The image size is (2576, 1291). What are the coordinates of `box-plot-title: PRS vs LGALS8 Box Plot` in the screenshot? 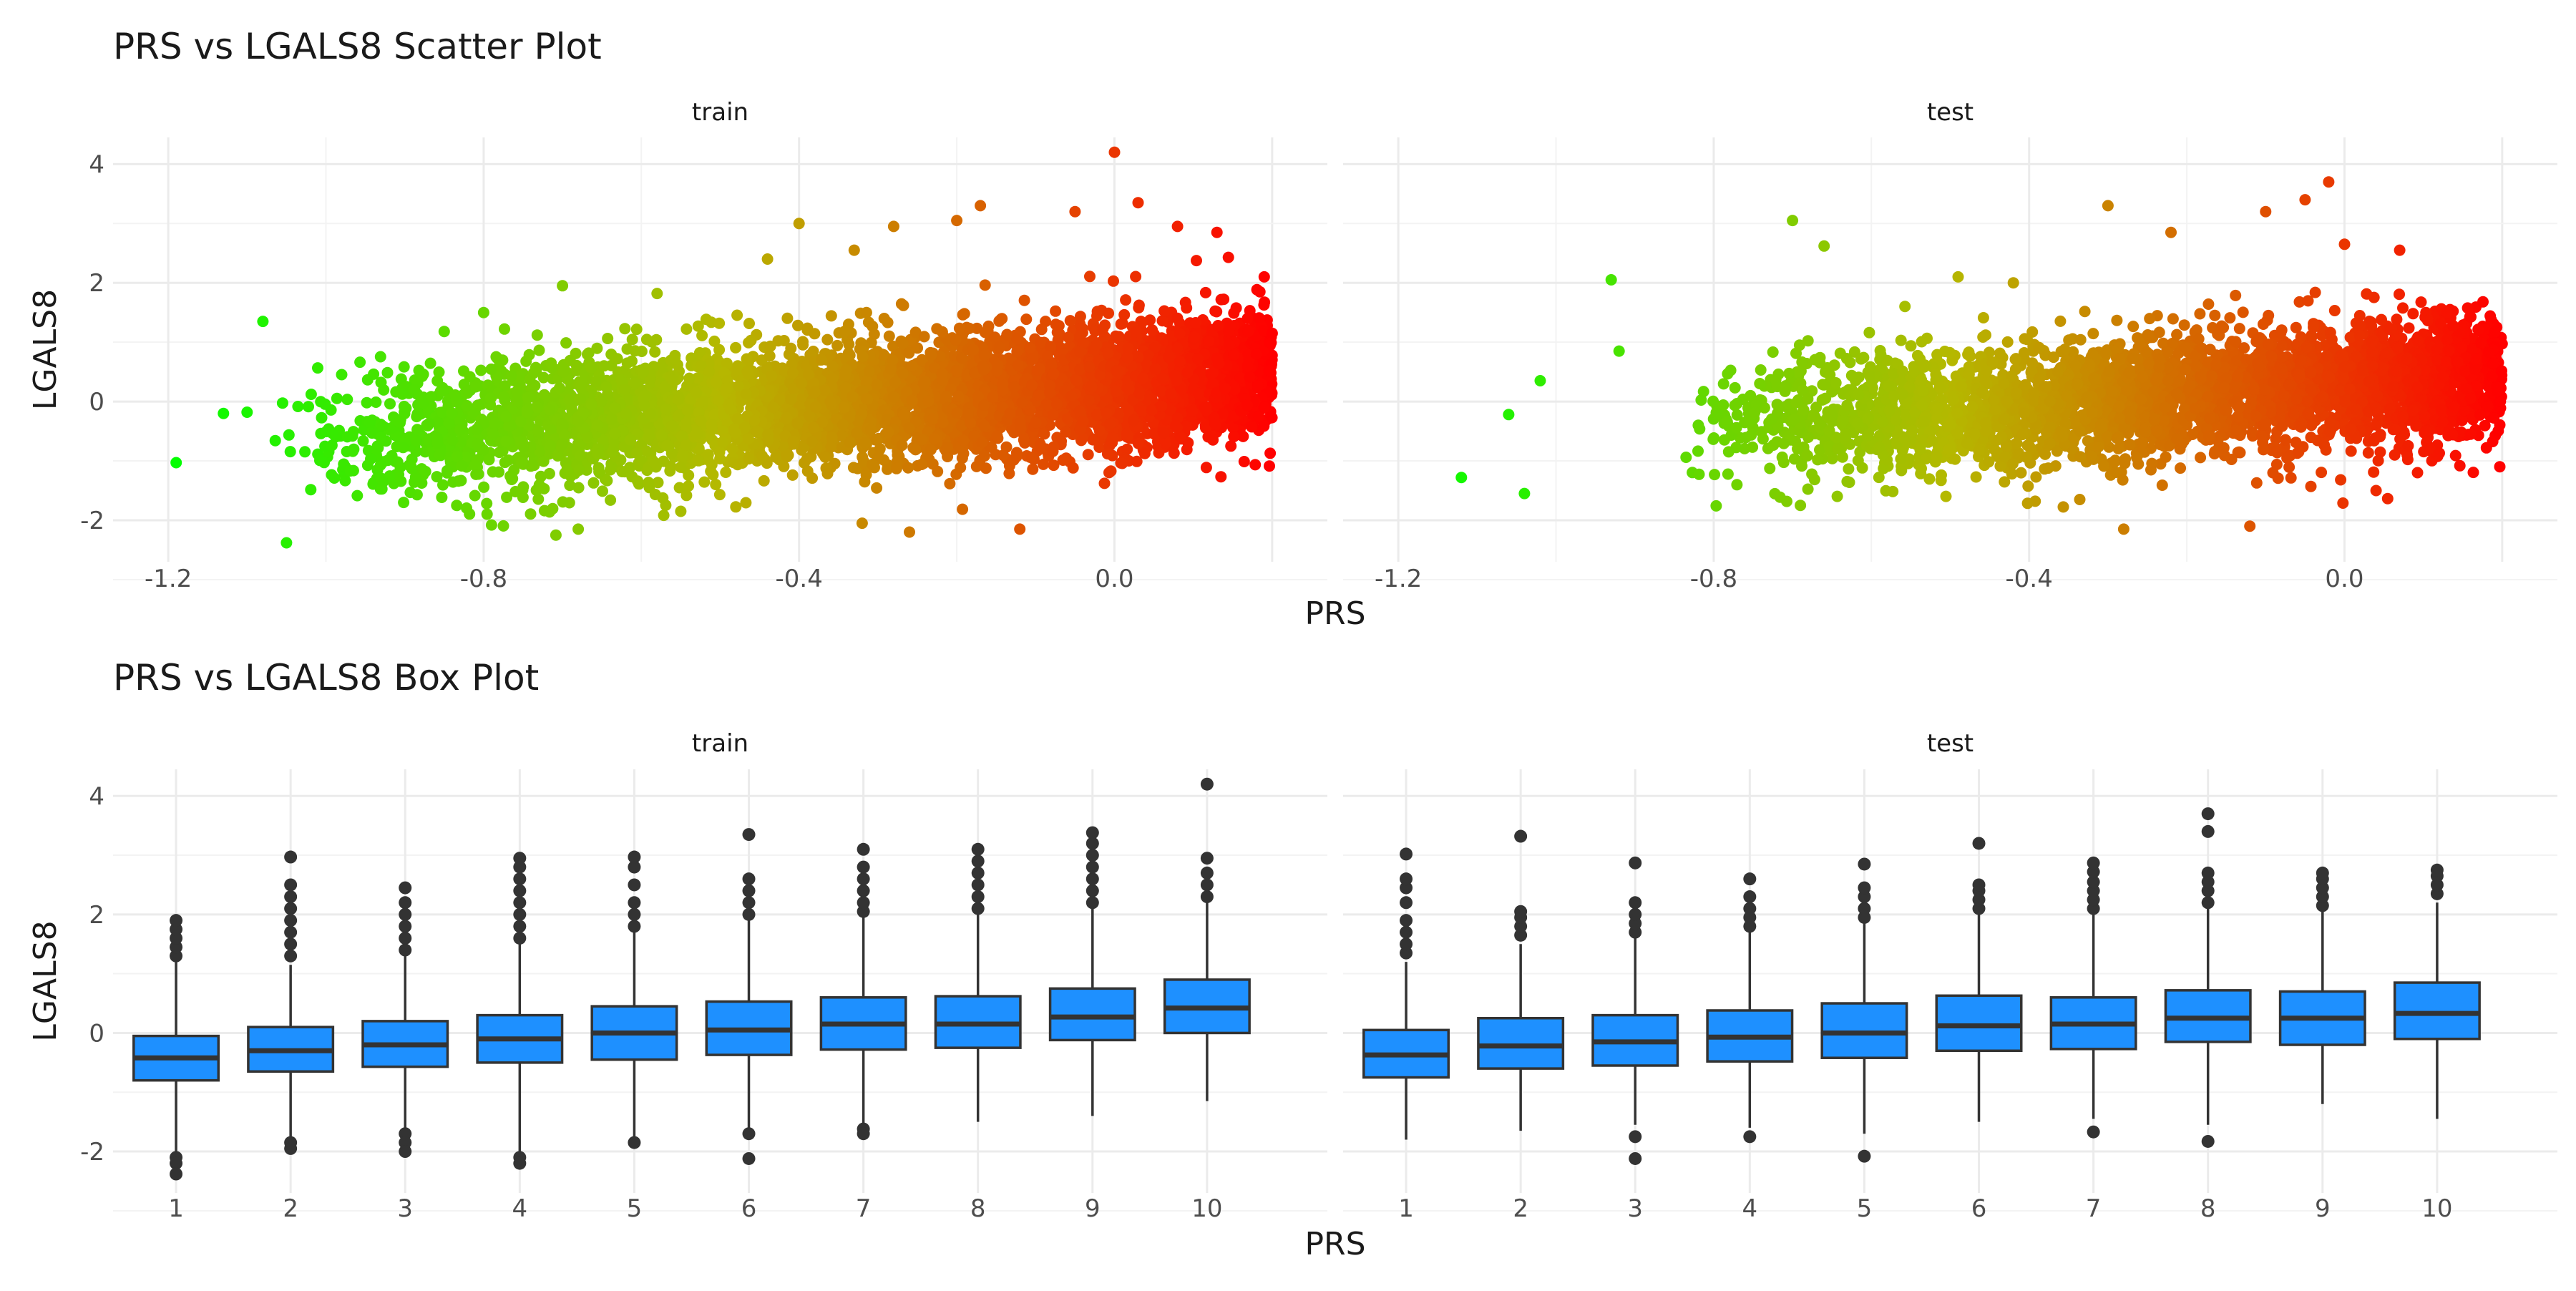 It's located at (326, 677).